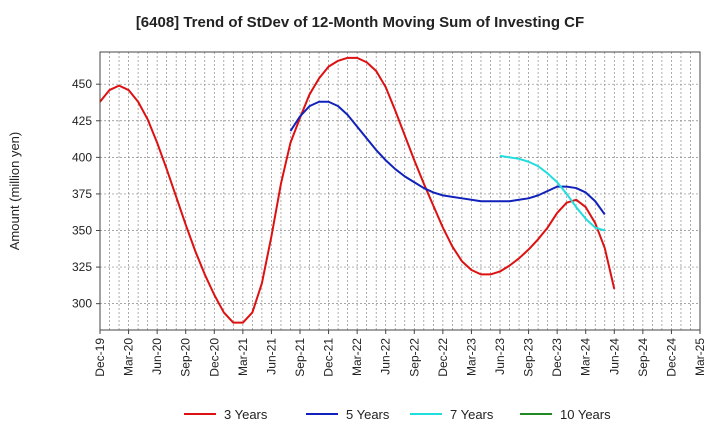 This screenshot has width=720, height=440. What do you see at coordinates (552, 193) in the screenshot?
I see `series-line-7-years` at bounding box center [552, 193].